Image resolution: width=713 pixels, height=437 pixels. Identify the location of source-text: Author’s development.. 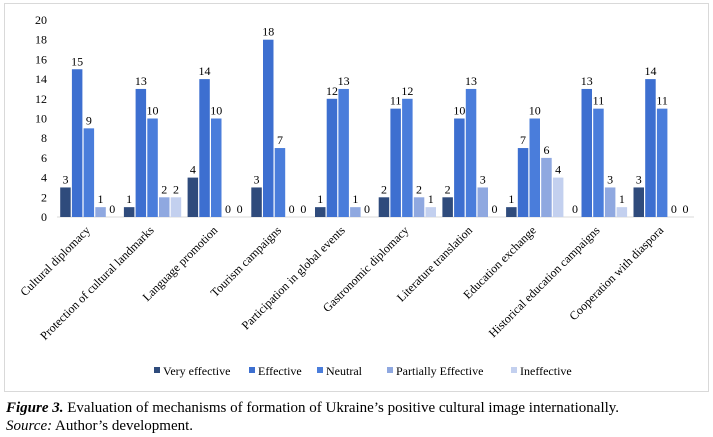
(123, 426).